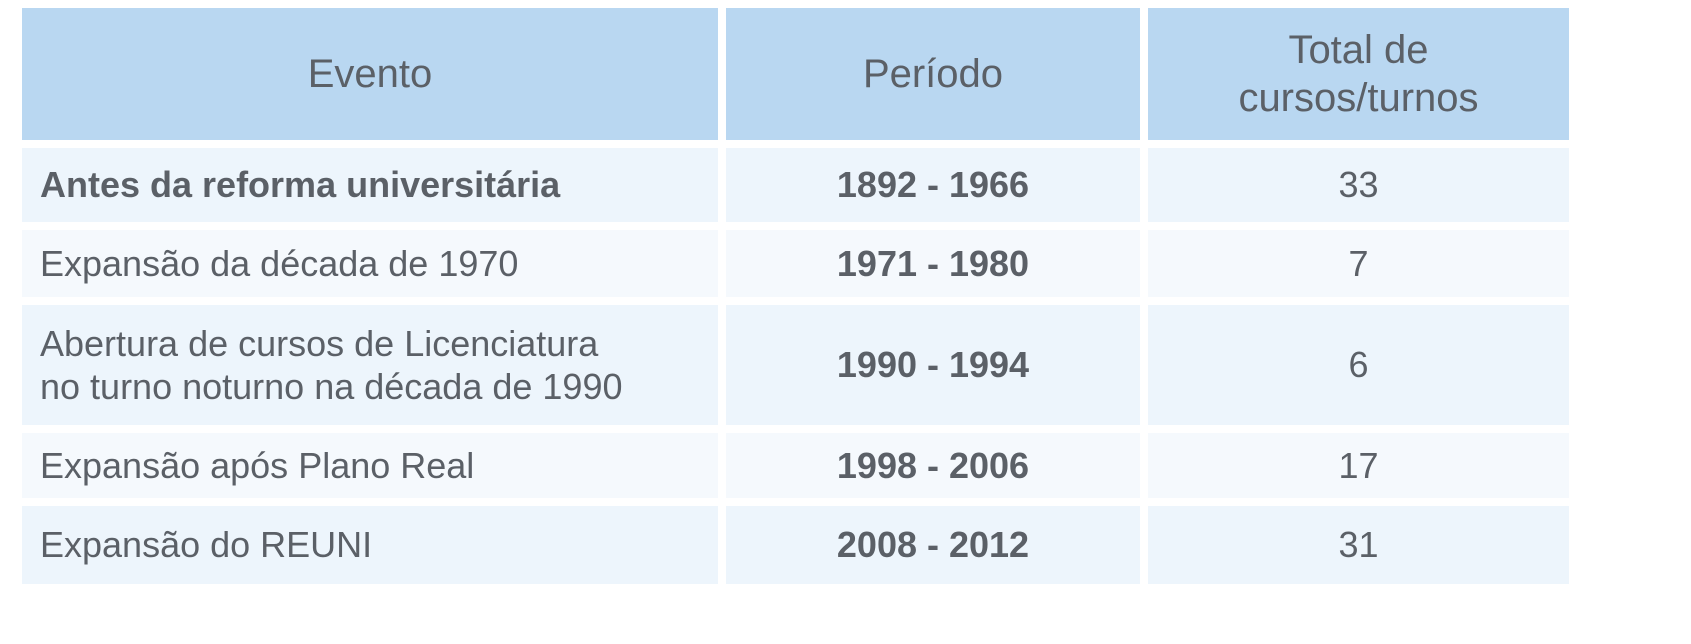  I want to click on total-cell: 31, so click(1358, 545).